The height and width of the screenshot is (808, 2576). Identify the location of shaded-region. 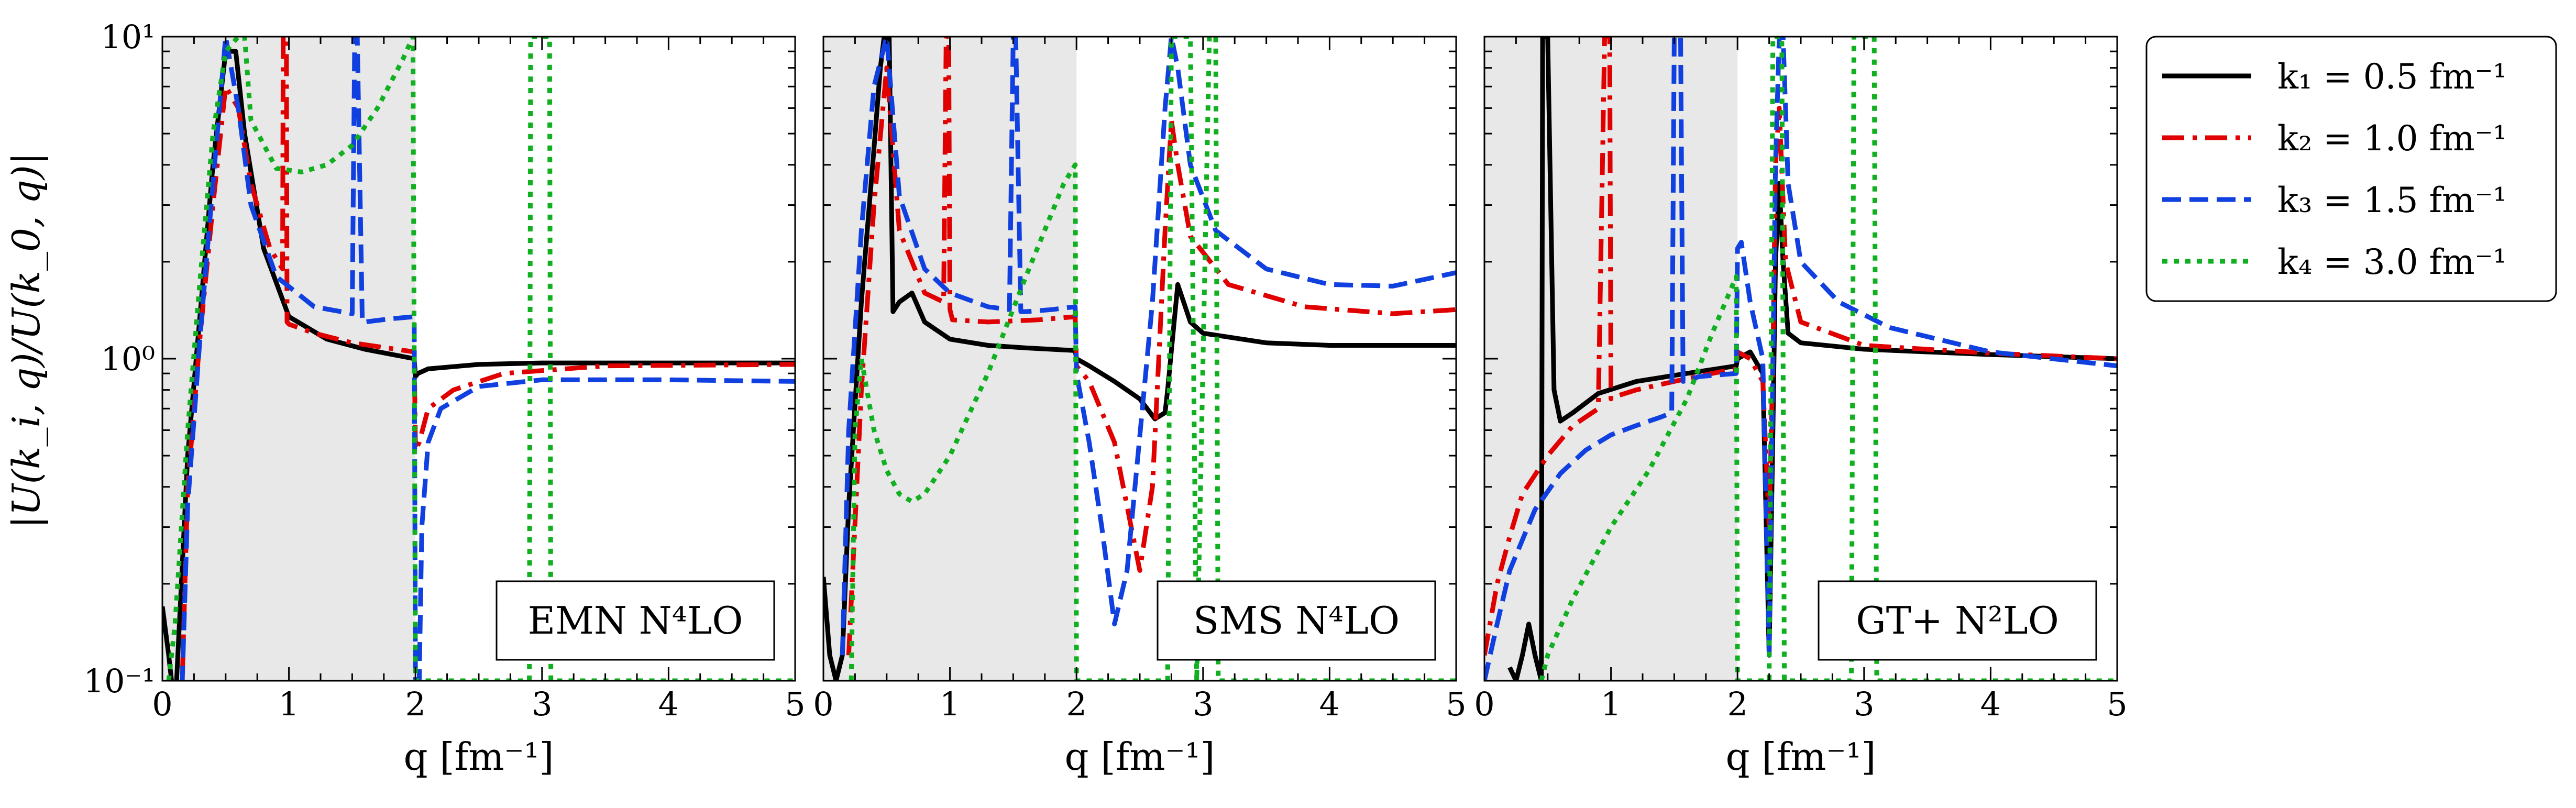
(1611, 359).